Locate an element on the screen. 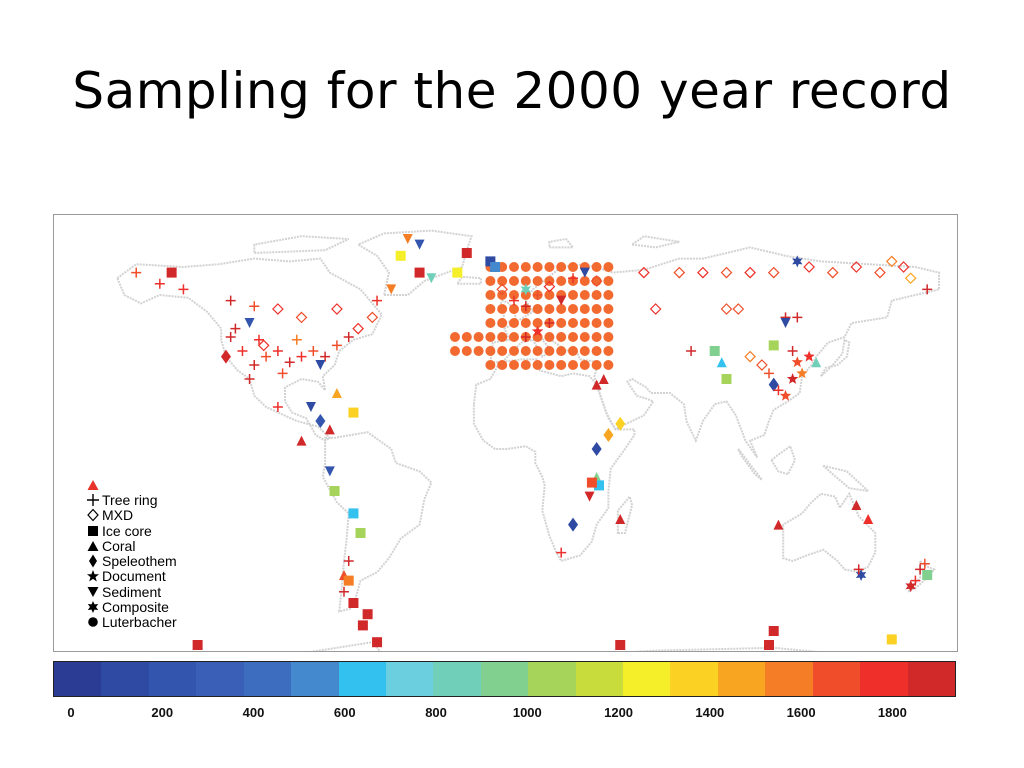 The image size is (1024, 768). colorbar-tick-label: 800 is located at coordinates (436, 712).